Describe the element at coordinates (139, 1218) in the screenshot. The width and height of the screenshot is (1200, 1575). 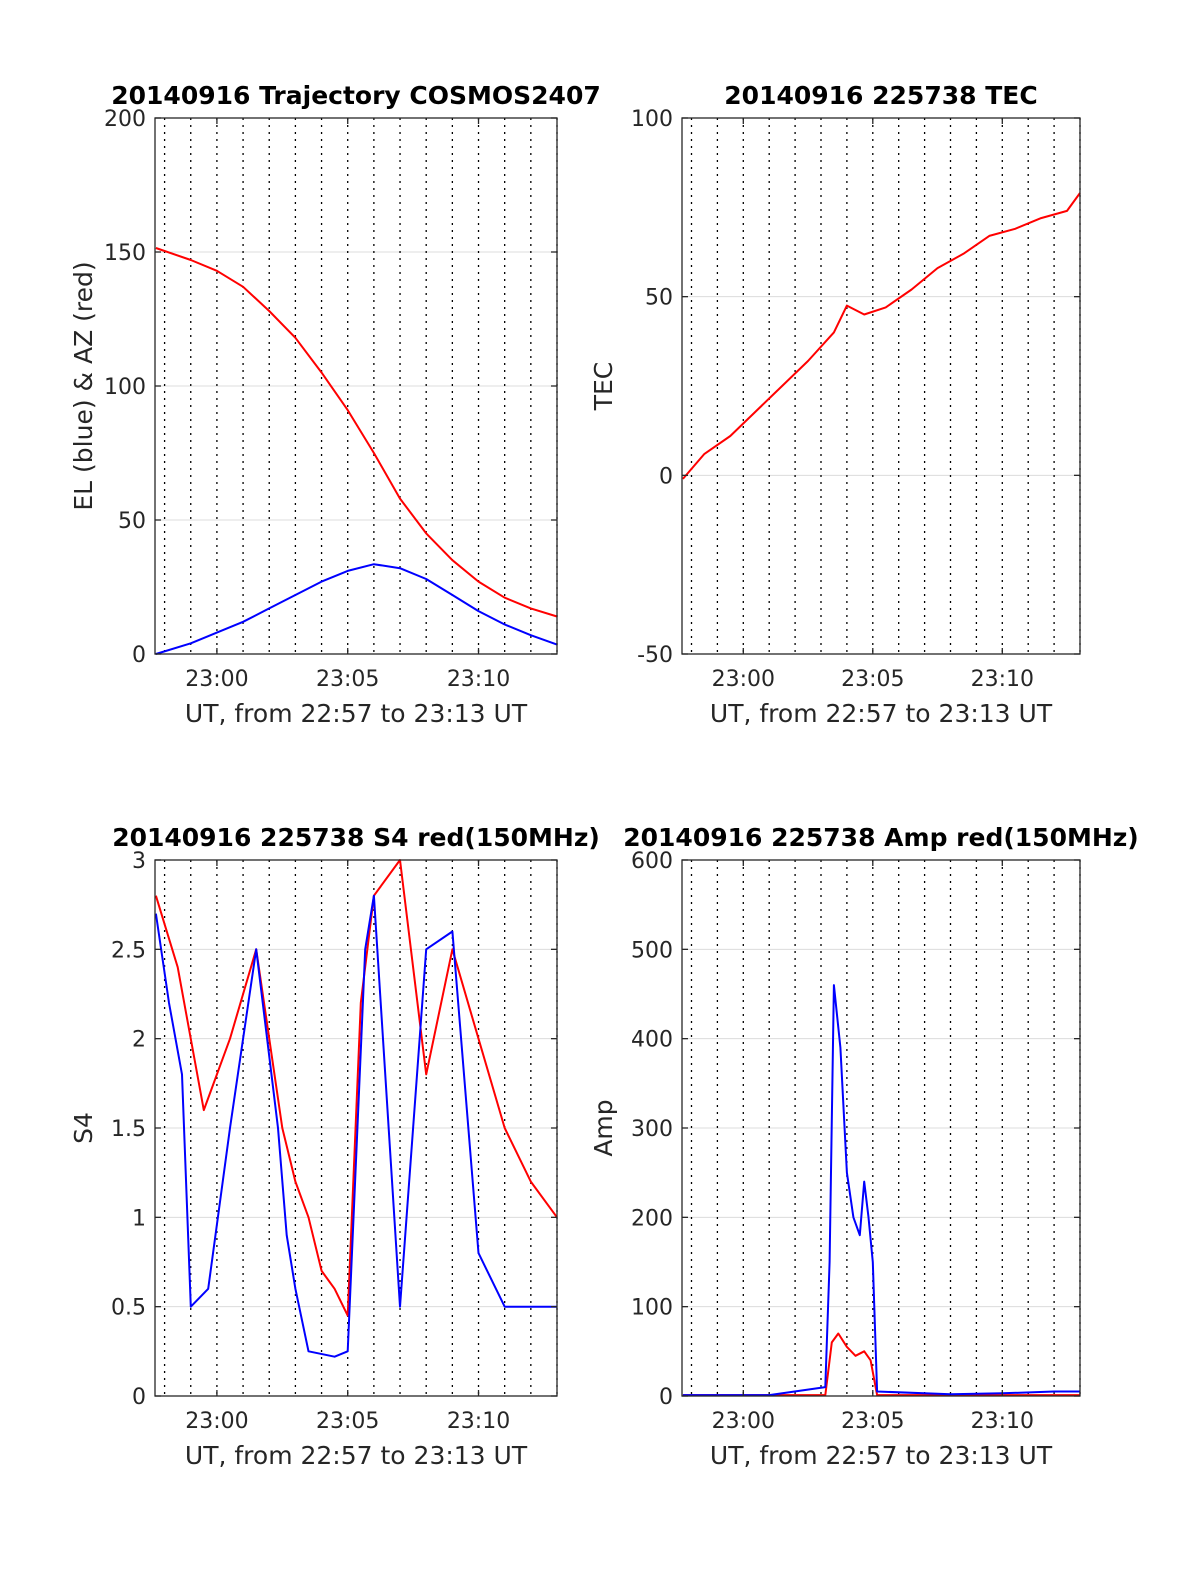
I see `y-tick-label: 1` at that location.